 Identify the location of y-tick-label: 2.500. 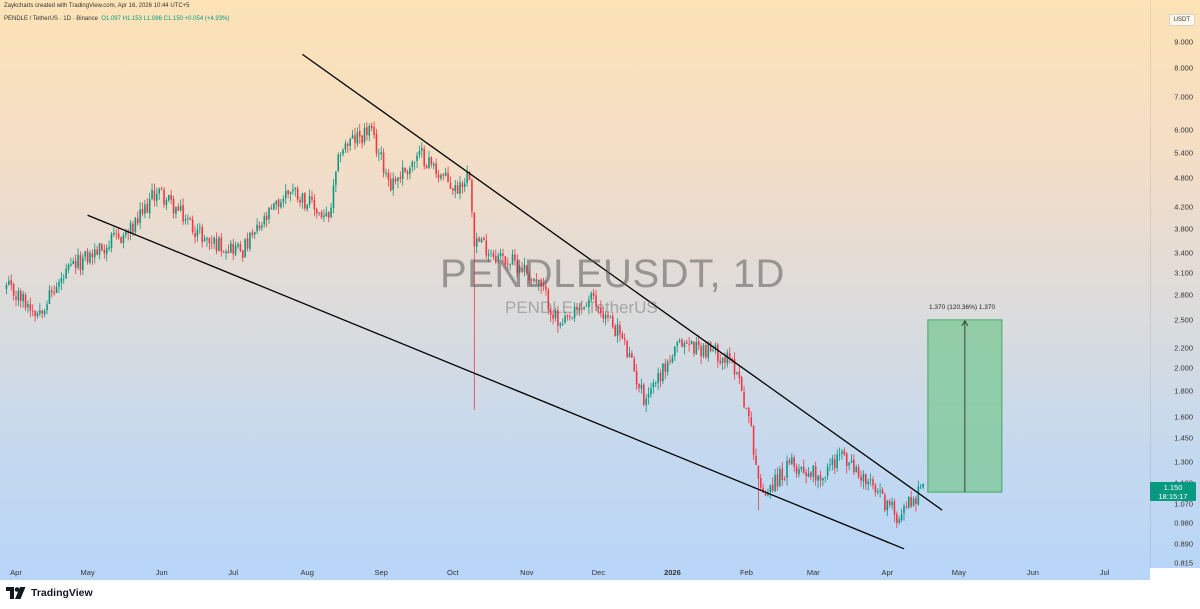
(1183, 320).